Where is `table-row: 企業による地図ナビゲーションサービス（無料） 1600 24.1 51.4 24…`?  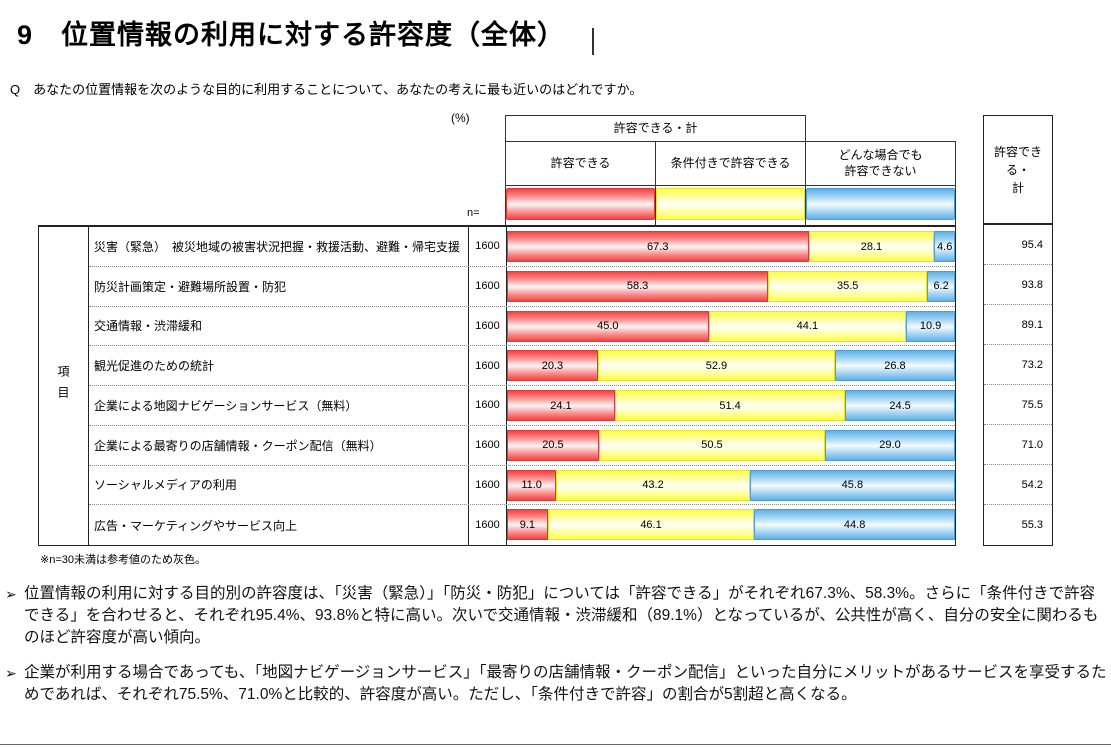 table-row: 企業による地図ナビゲーションサービス（無料） 1600 24.1 51.4 24… is located at coordinates (522, 406).